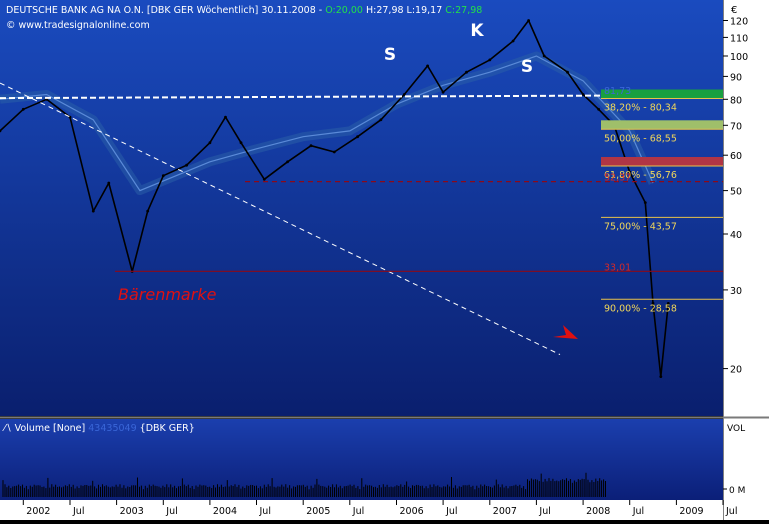 The image size is (769, 524). I want to click on fib-label-2: 61,80% - 56,76, so click(640, 175).